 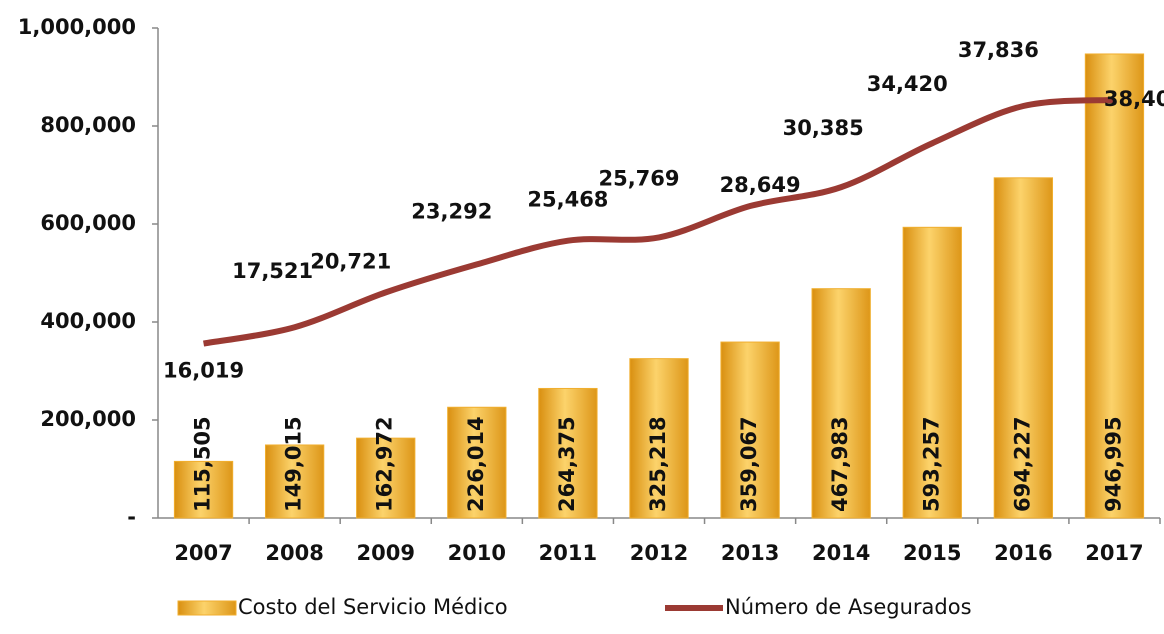 I want to click on bar-value-label: 115,505, so click(x=203, y=464).